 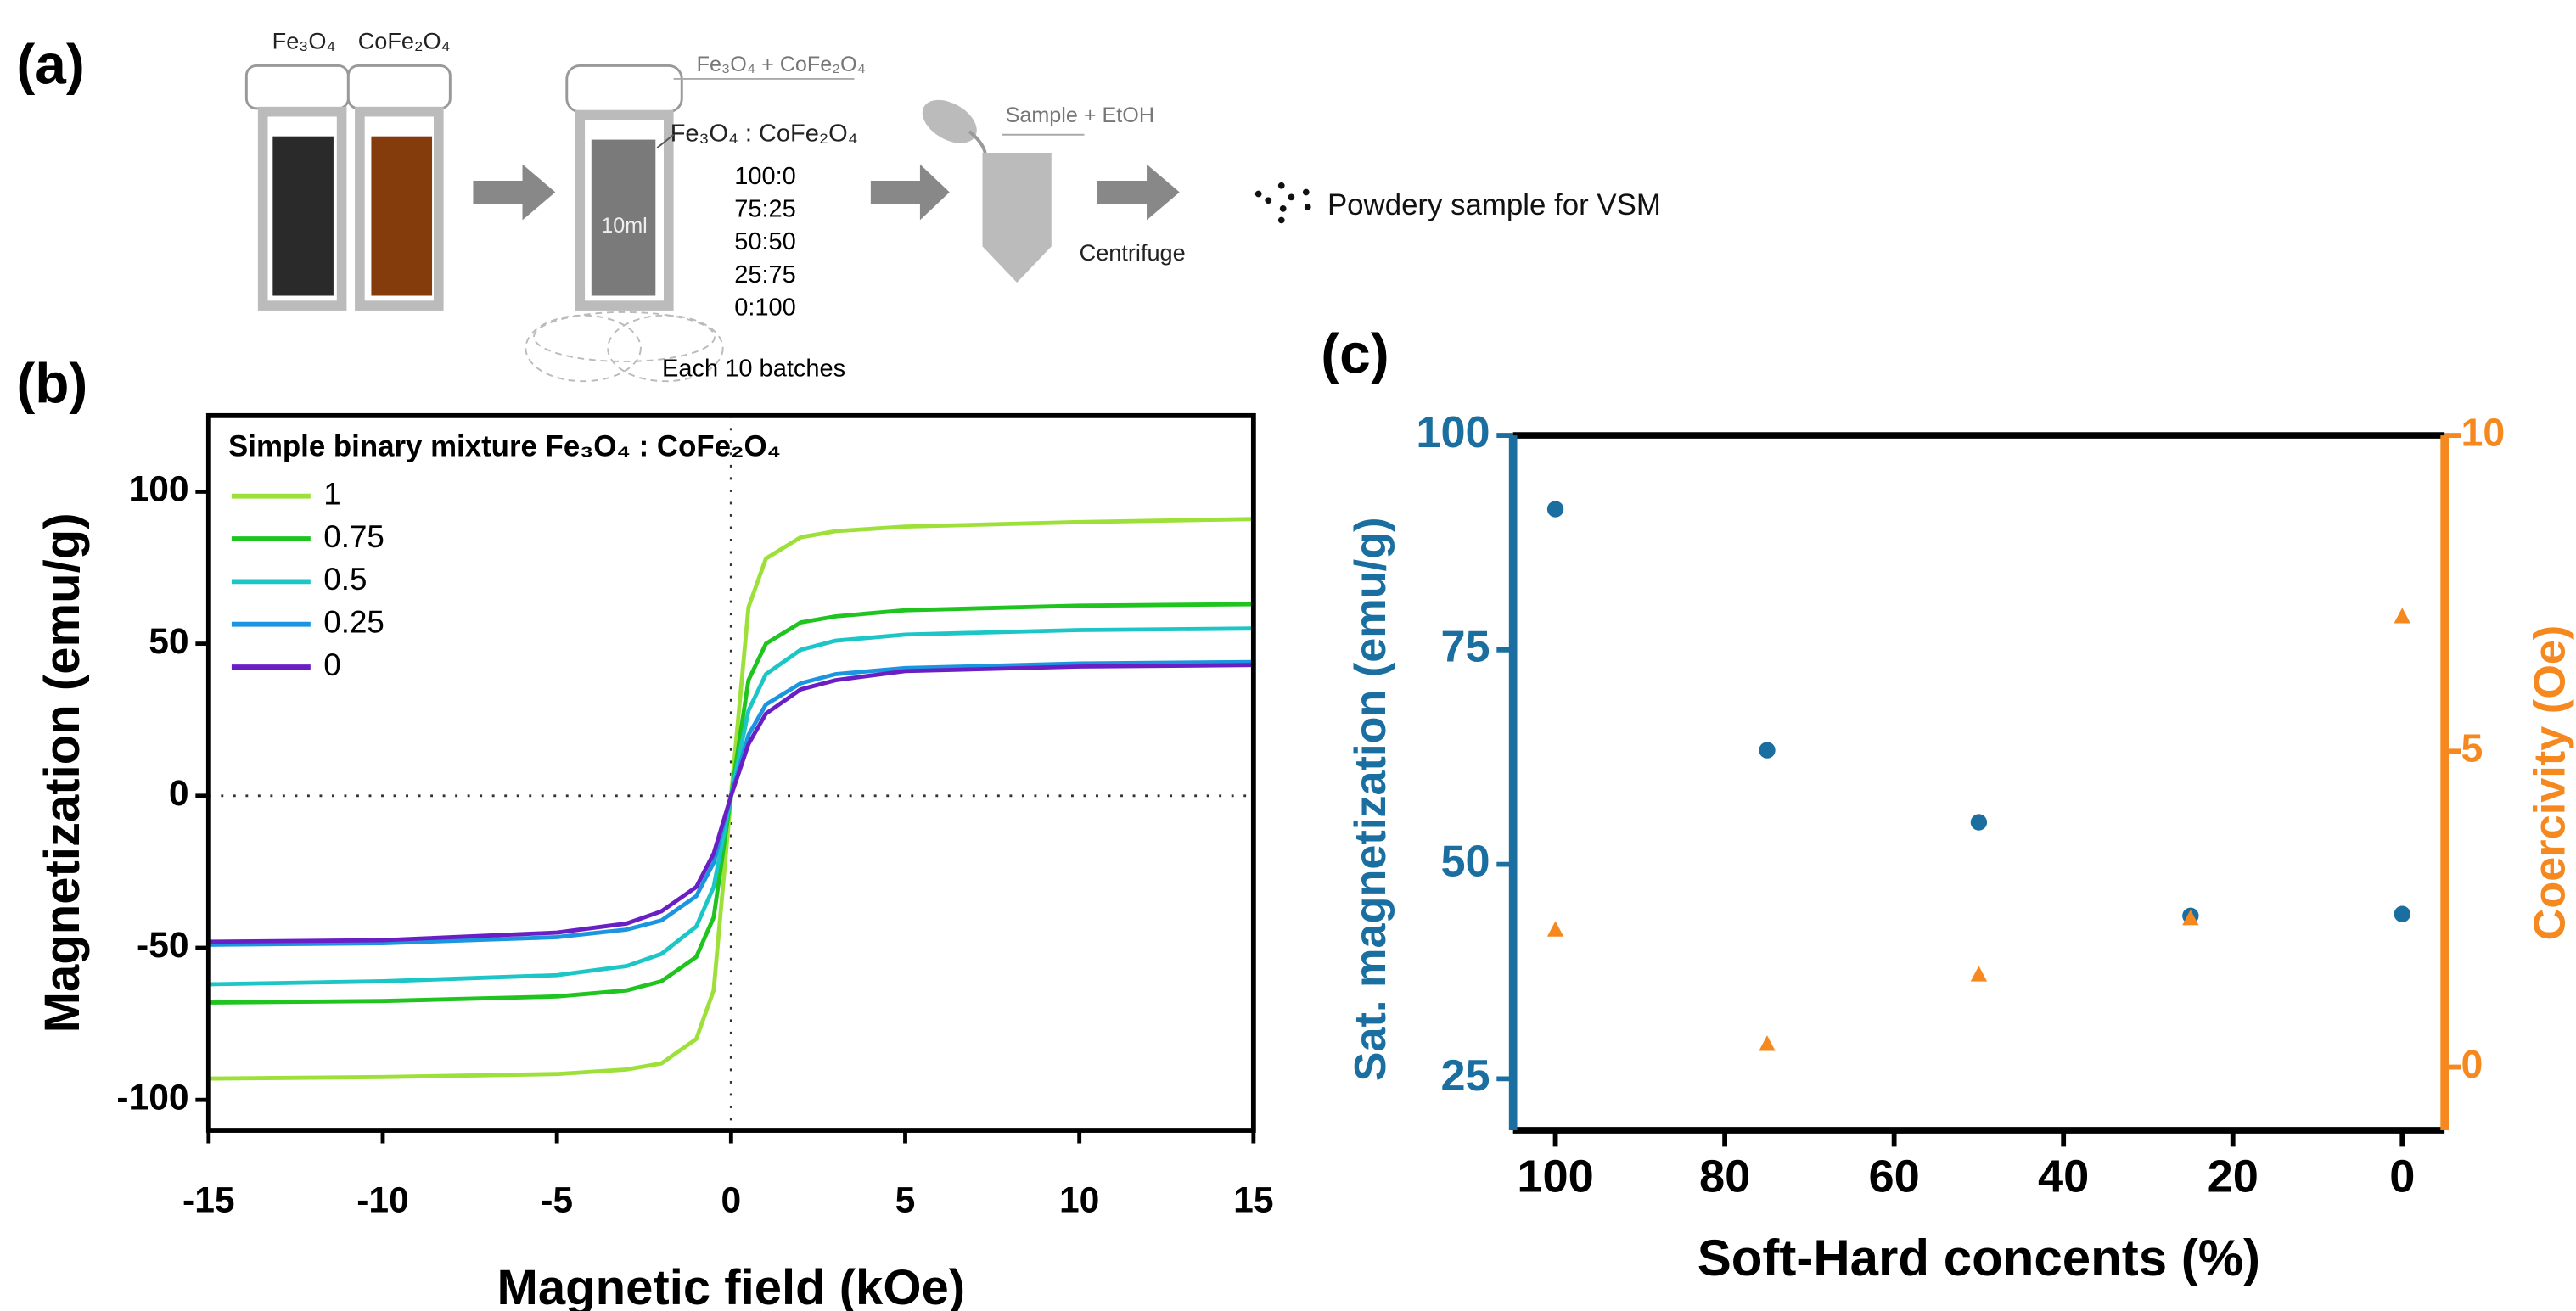 What do you see at coordinates (665, 142) in the screenshot?
I see `leader-line` at bounding box center [665, 142].